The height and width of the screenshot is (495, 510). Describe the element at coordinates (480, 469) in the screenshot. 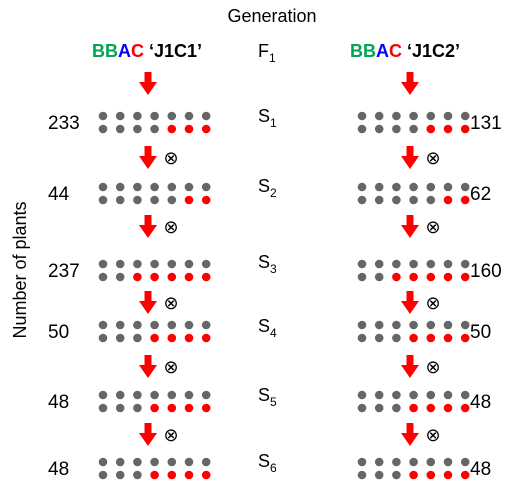

I see `plant-count-right-S6: 48` at that location.